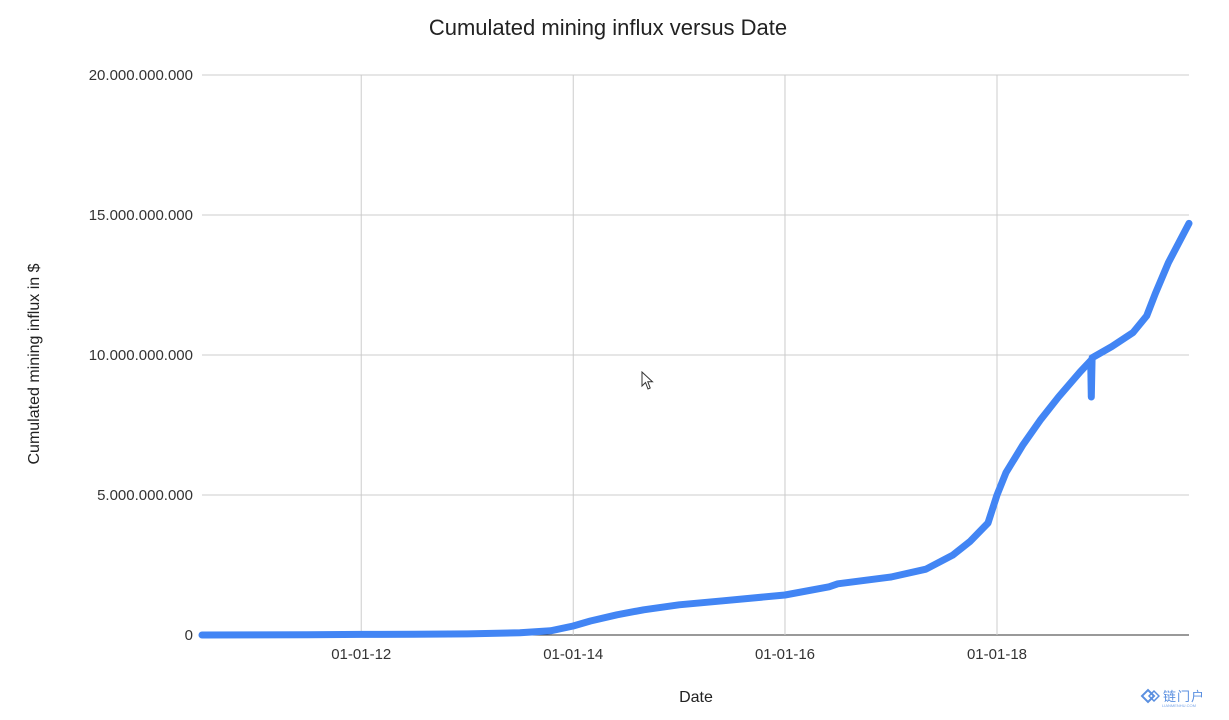  Describe the element at coordinates (573, 654) in the screenshot. I see `x-tick-label: 01-01-14` at that location.